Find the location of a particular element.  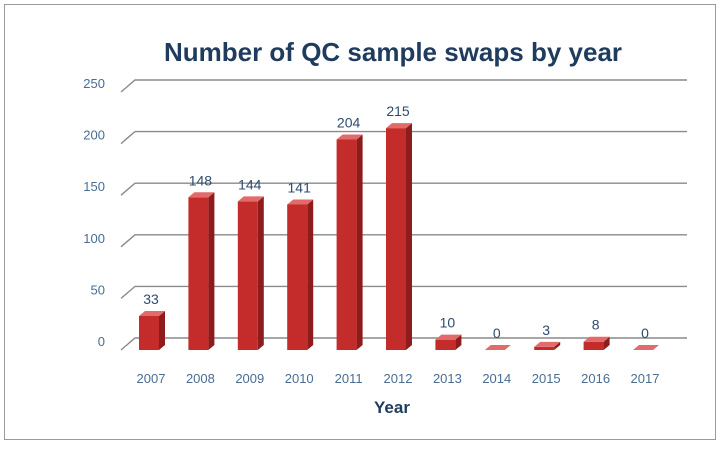

x-tick-label: 2015 is located at coordinates (546, 378).